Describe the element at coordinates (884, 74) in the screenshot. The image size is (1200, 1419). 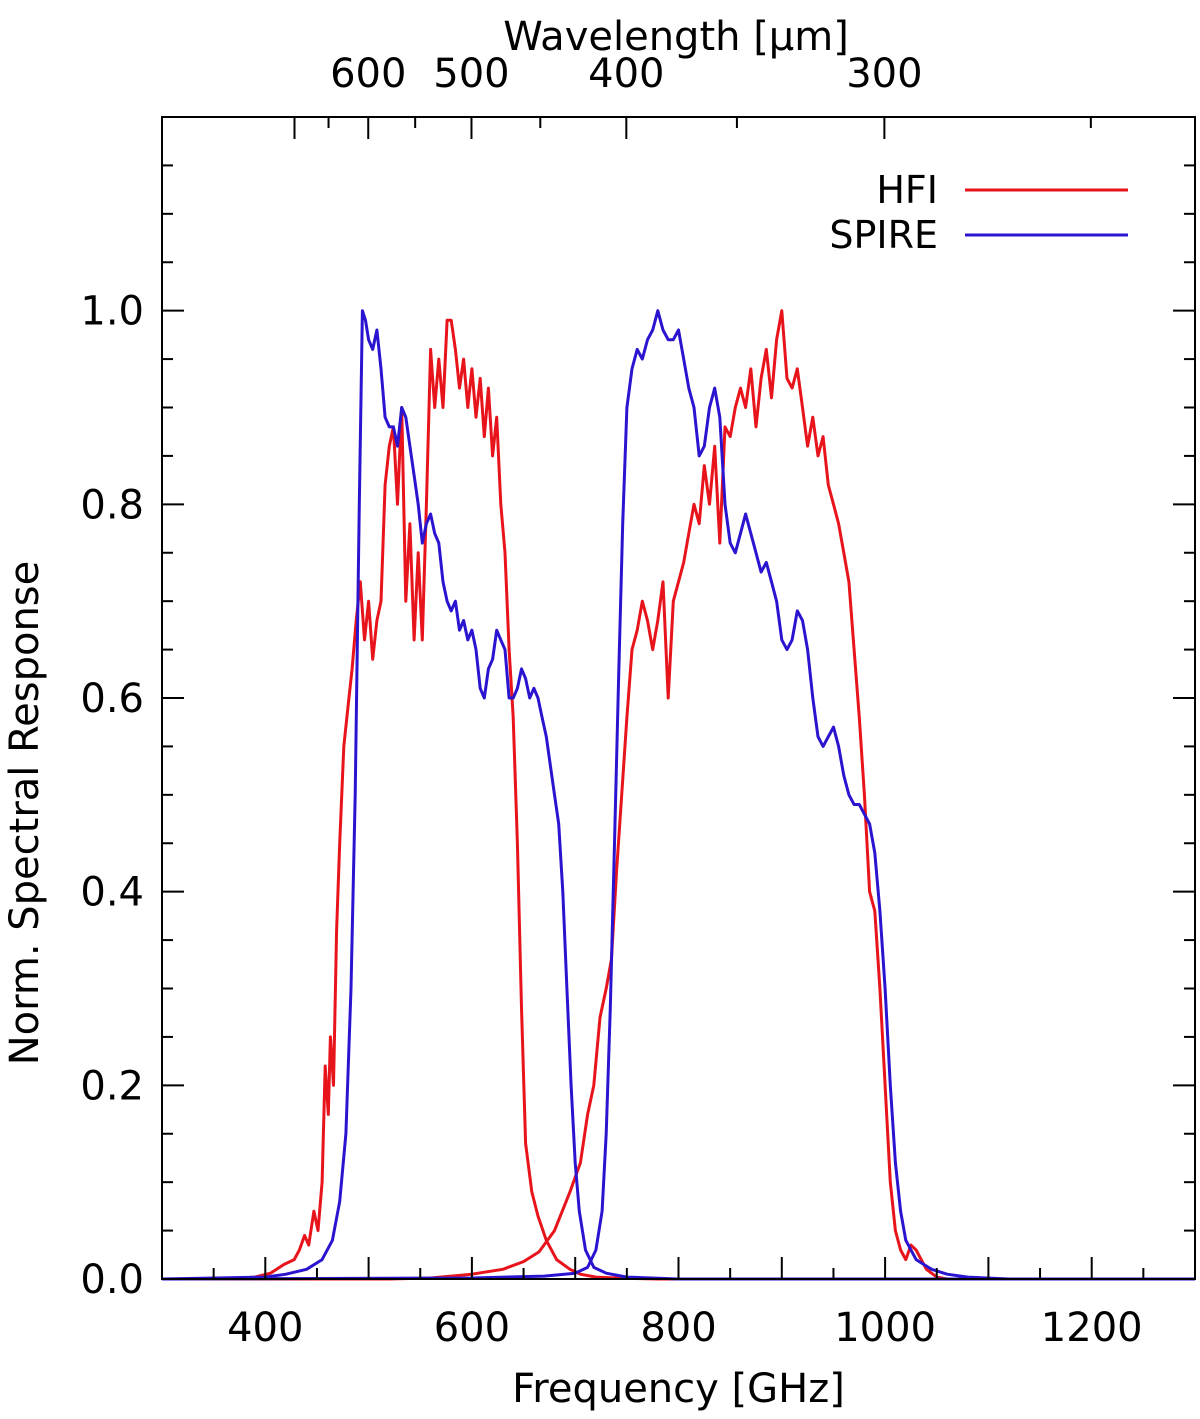
I see `top-tick-label: 300` at that location.